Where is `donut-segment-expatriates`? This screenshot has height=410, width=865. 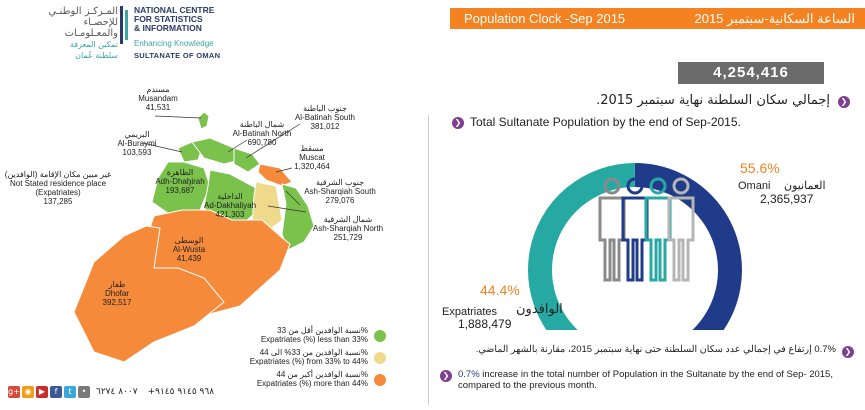
donut-segment-expatriates is located at coordinates (582, 246).